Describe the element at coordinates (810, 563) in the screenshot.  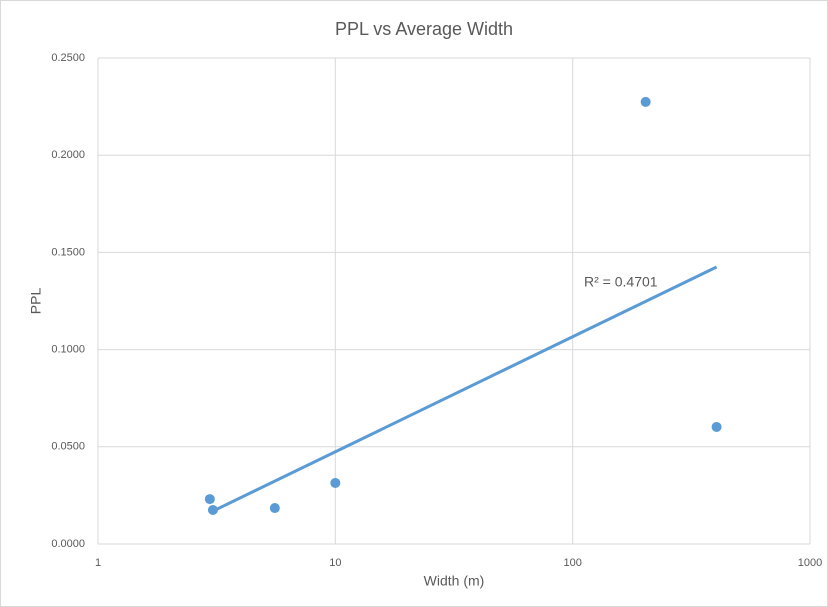
I see `x-tick-label: 1000` at that location.